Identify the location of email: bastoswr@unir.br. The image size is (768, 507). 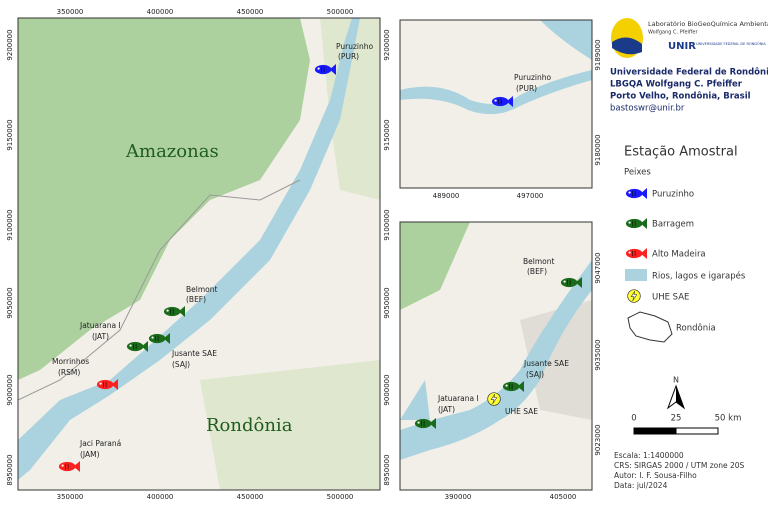
(647, 109).